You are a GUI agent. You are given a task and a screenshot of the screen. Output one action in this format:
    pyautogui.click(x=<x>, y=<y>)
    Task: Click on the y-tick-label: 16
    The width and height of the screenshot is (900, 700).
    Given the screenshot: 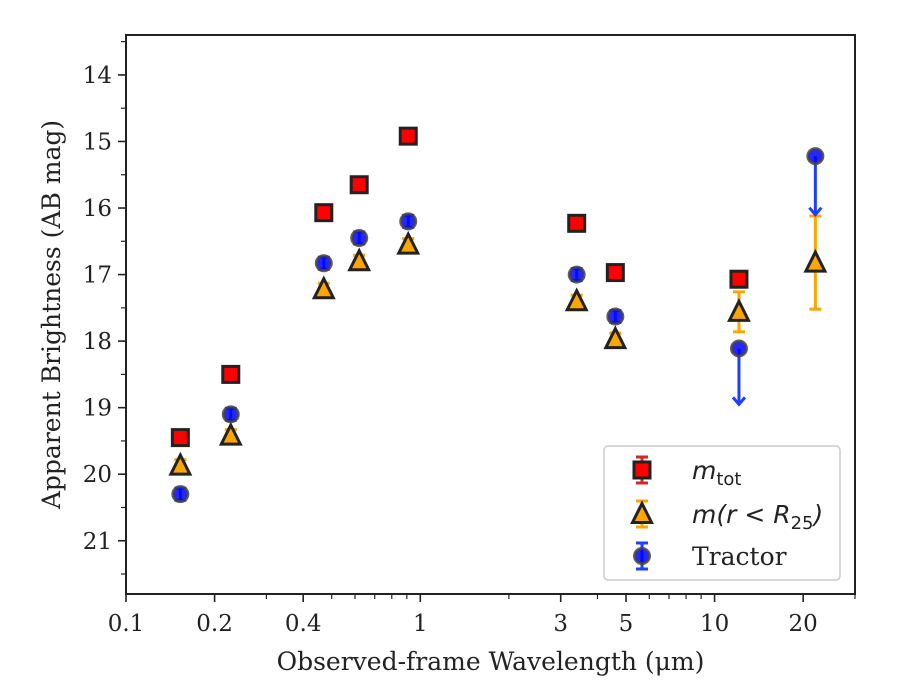 What is the action you would take?
    pyautogui.click(x=97, y=209)
    